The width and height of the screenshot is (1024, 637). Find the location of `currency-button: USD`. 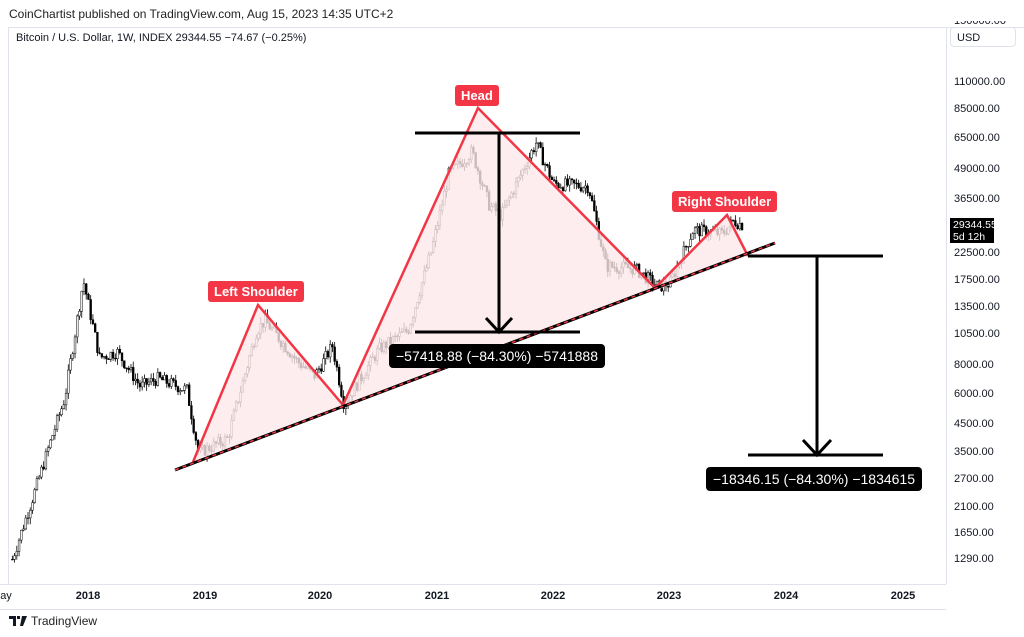

currency-button: USD is located at coordinates (983, 37).